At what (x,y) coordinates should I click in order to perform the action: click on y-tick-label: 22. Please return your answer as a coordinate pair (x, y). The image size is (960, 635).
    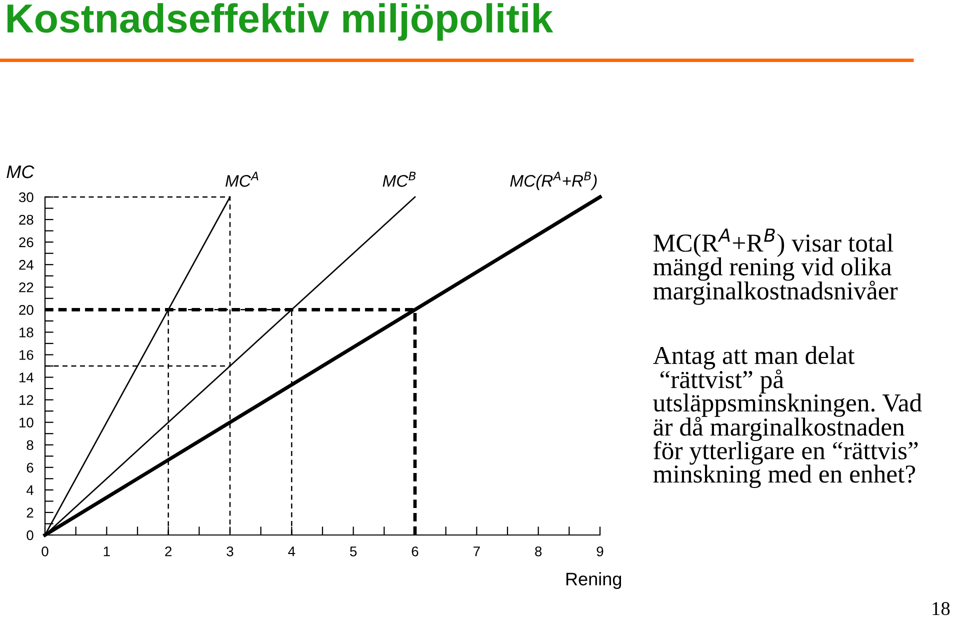
    Looking at the image, I should click on (26, 287).